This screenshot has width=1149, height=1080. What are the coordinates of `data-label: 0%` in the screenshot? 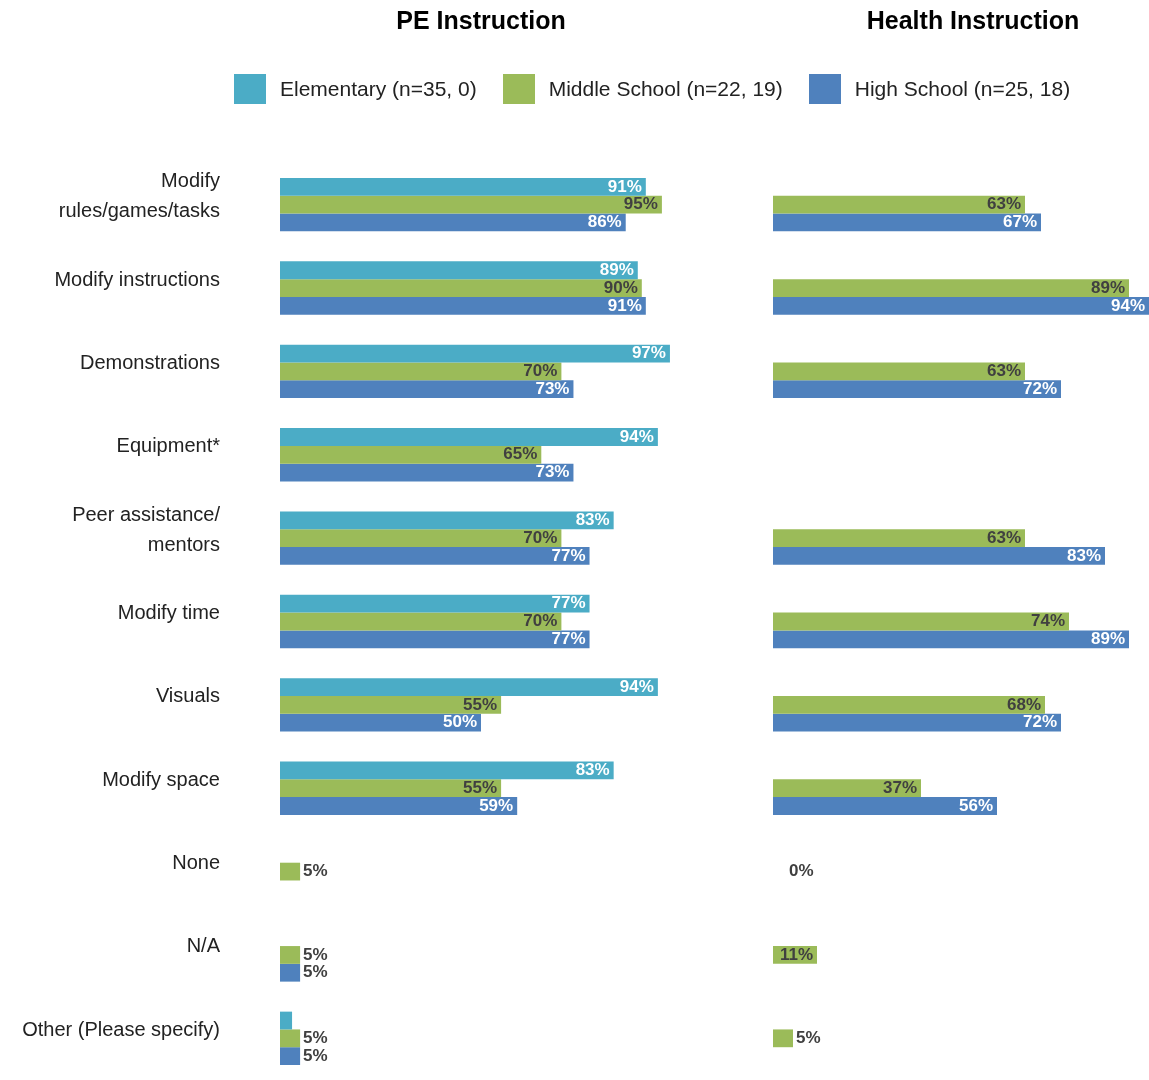 It's located at (801, 871).